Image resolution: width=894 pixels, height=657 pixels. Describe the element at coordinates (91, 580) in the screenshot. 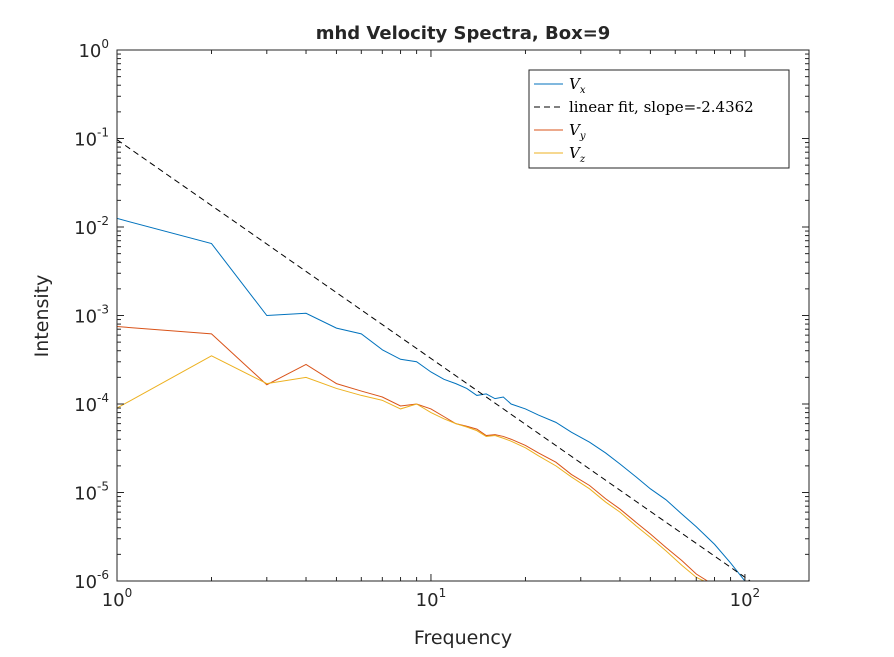

I see `y-tick-label: 10⁻⁶` at that location.